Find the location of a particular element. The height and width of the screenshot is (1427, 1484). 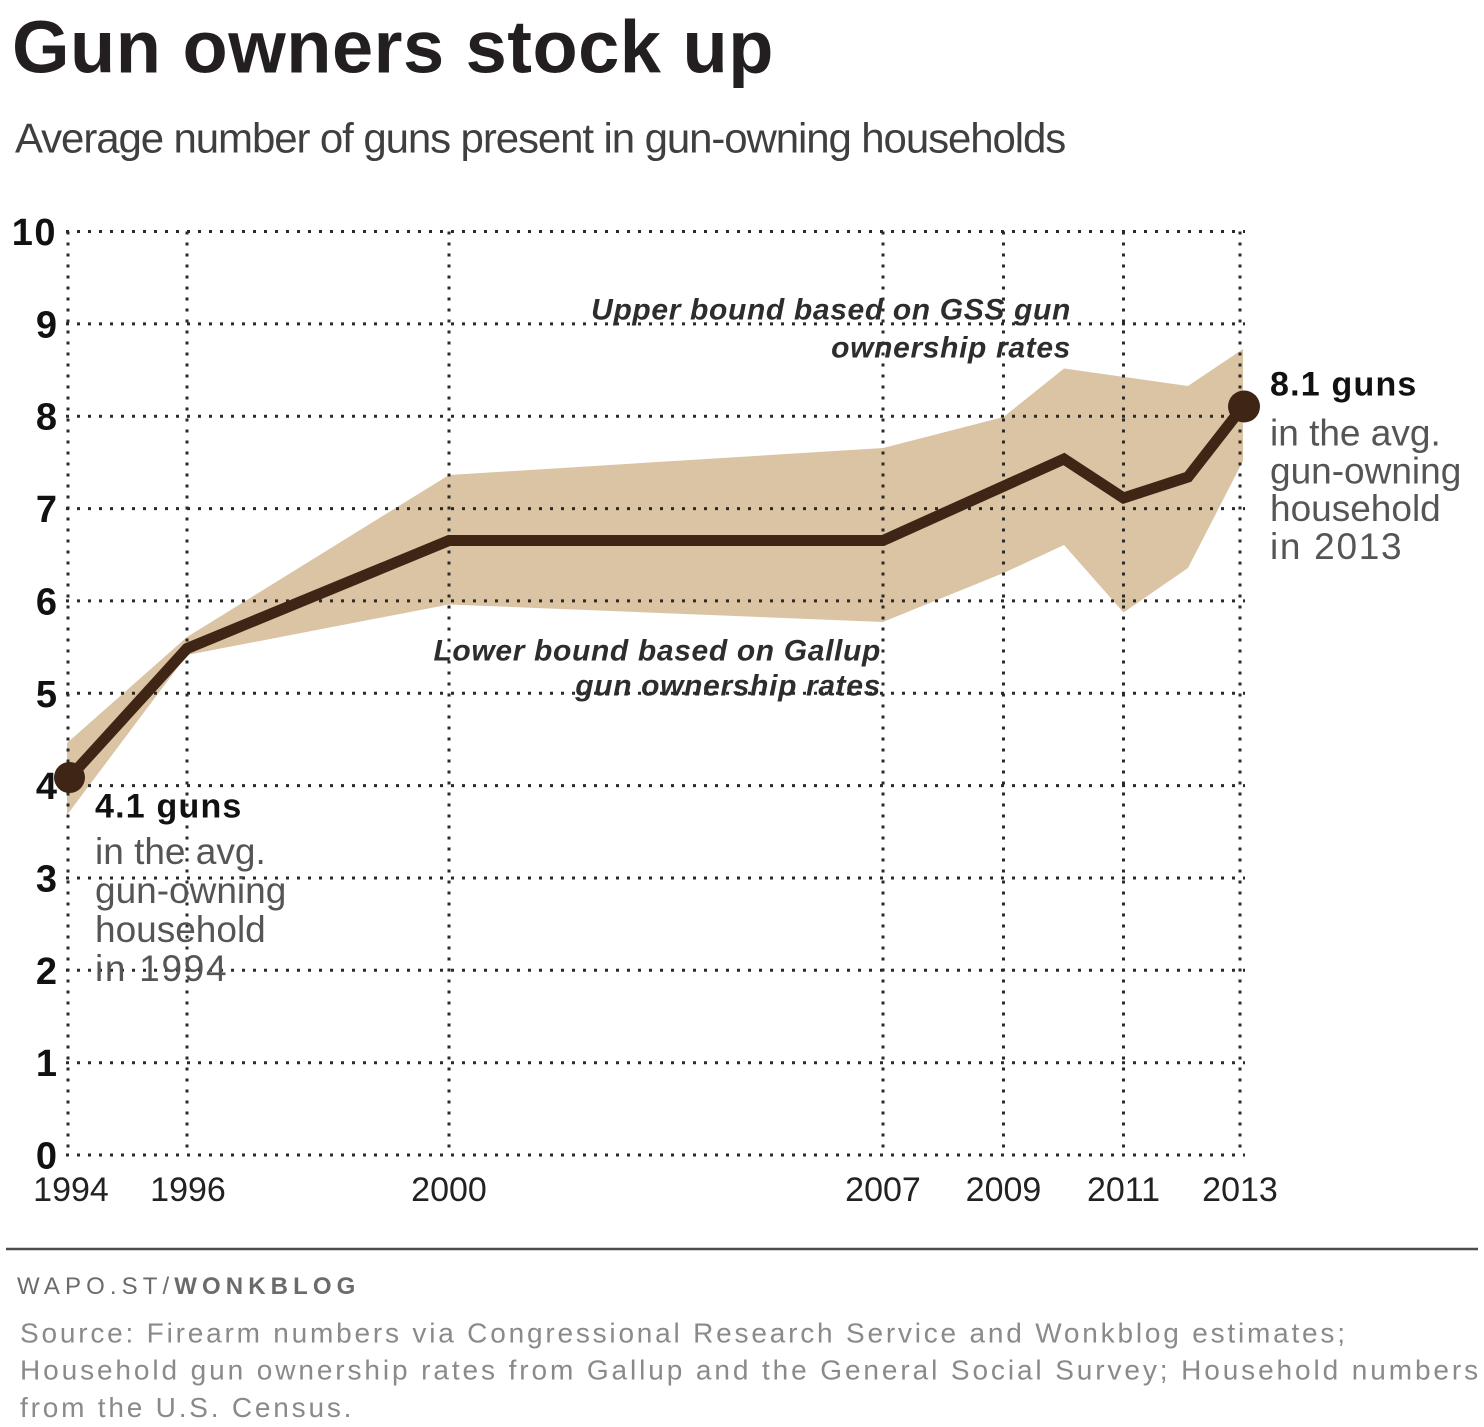

svg-text: 5 is located at coordinates (46, 695).